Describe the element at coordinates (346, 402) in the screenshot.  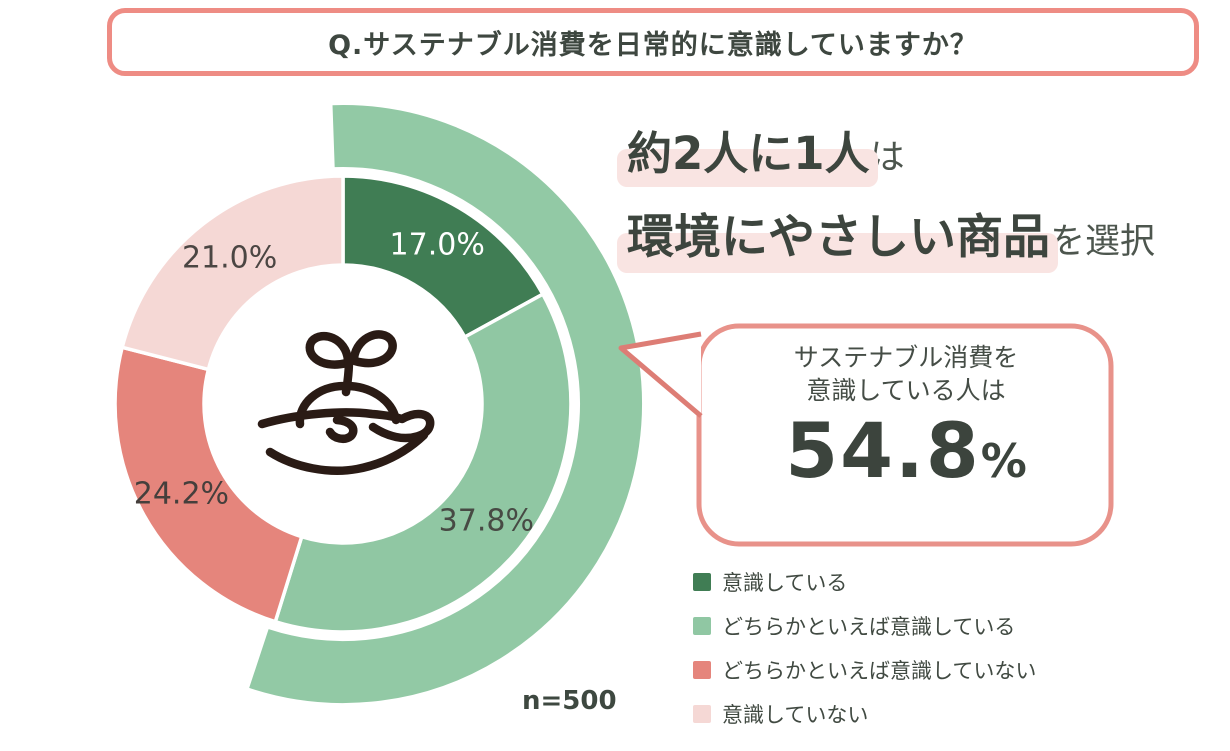
I see `sprout-in-hand-icon` at that location.